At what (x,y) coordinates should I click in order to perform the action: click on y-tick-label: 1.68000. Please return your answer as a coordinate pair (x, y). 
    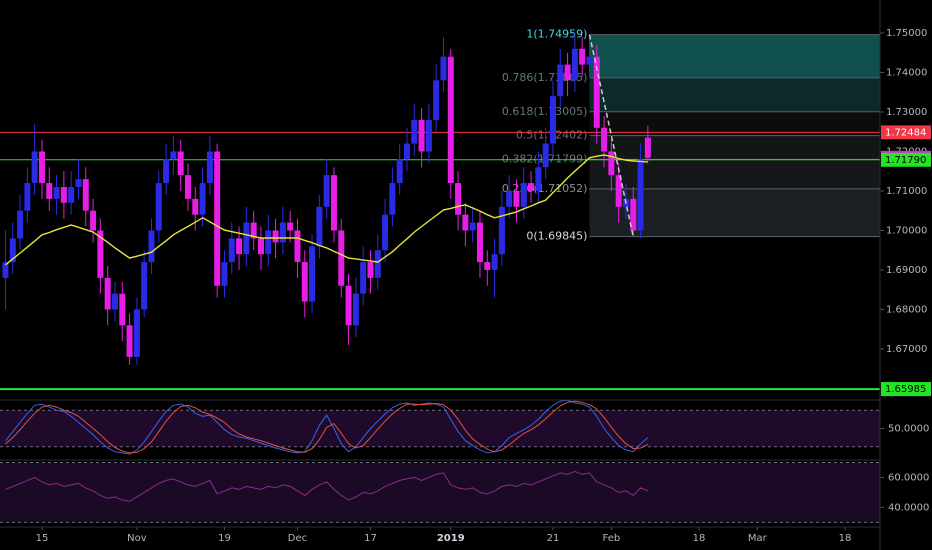
    Looking at the image, I should click on (906, 309).